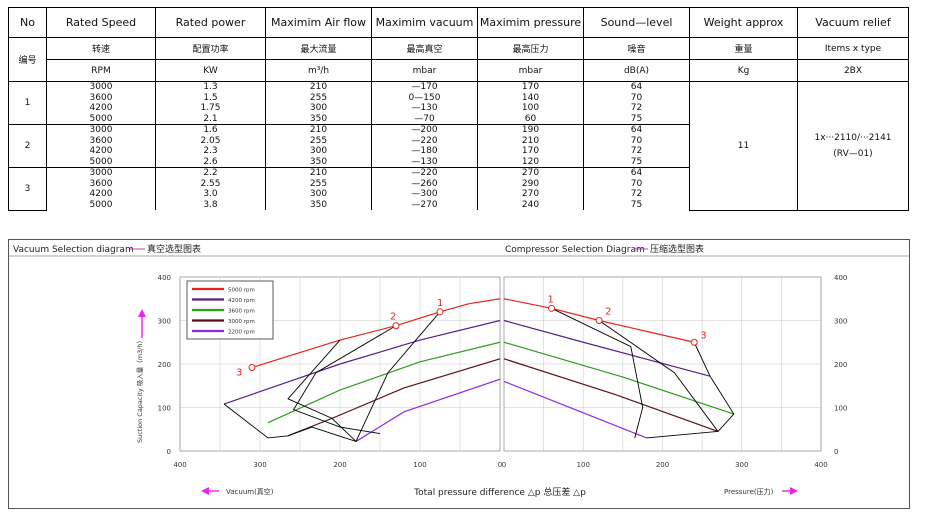 This screenshot has height=520, width=932. Describe the element at coordinates (552, 308) in the screenshot. I see `pressure-marker` at that location.